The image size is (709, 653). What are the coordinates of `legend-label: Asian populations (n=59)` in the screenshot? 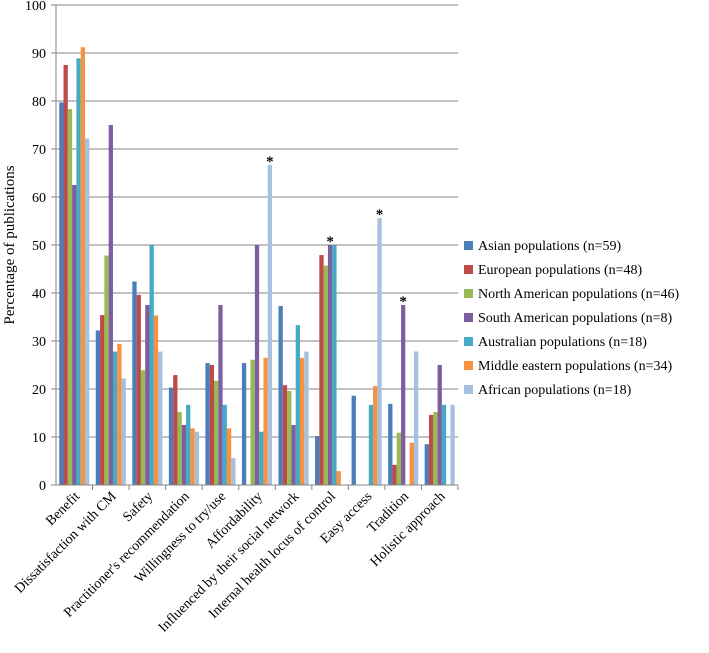 It's located at (550, 246).